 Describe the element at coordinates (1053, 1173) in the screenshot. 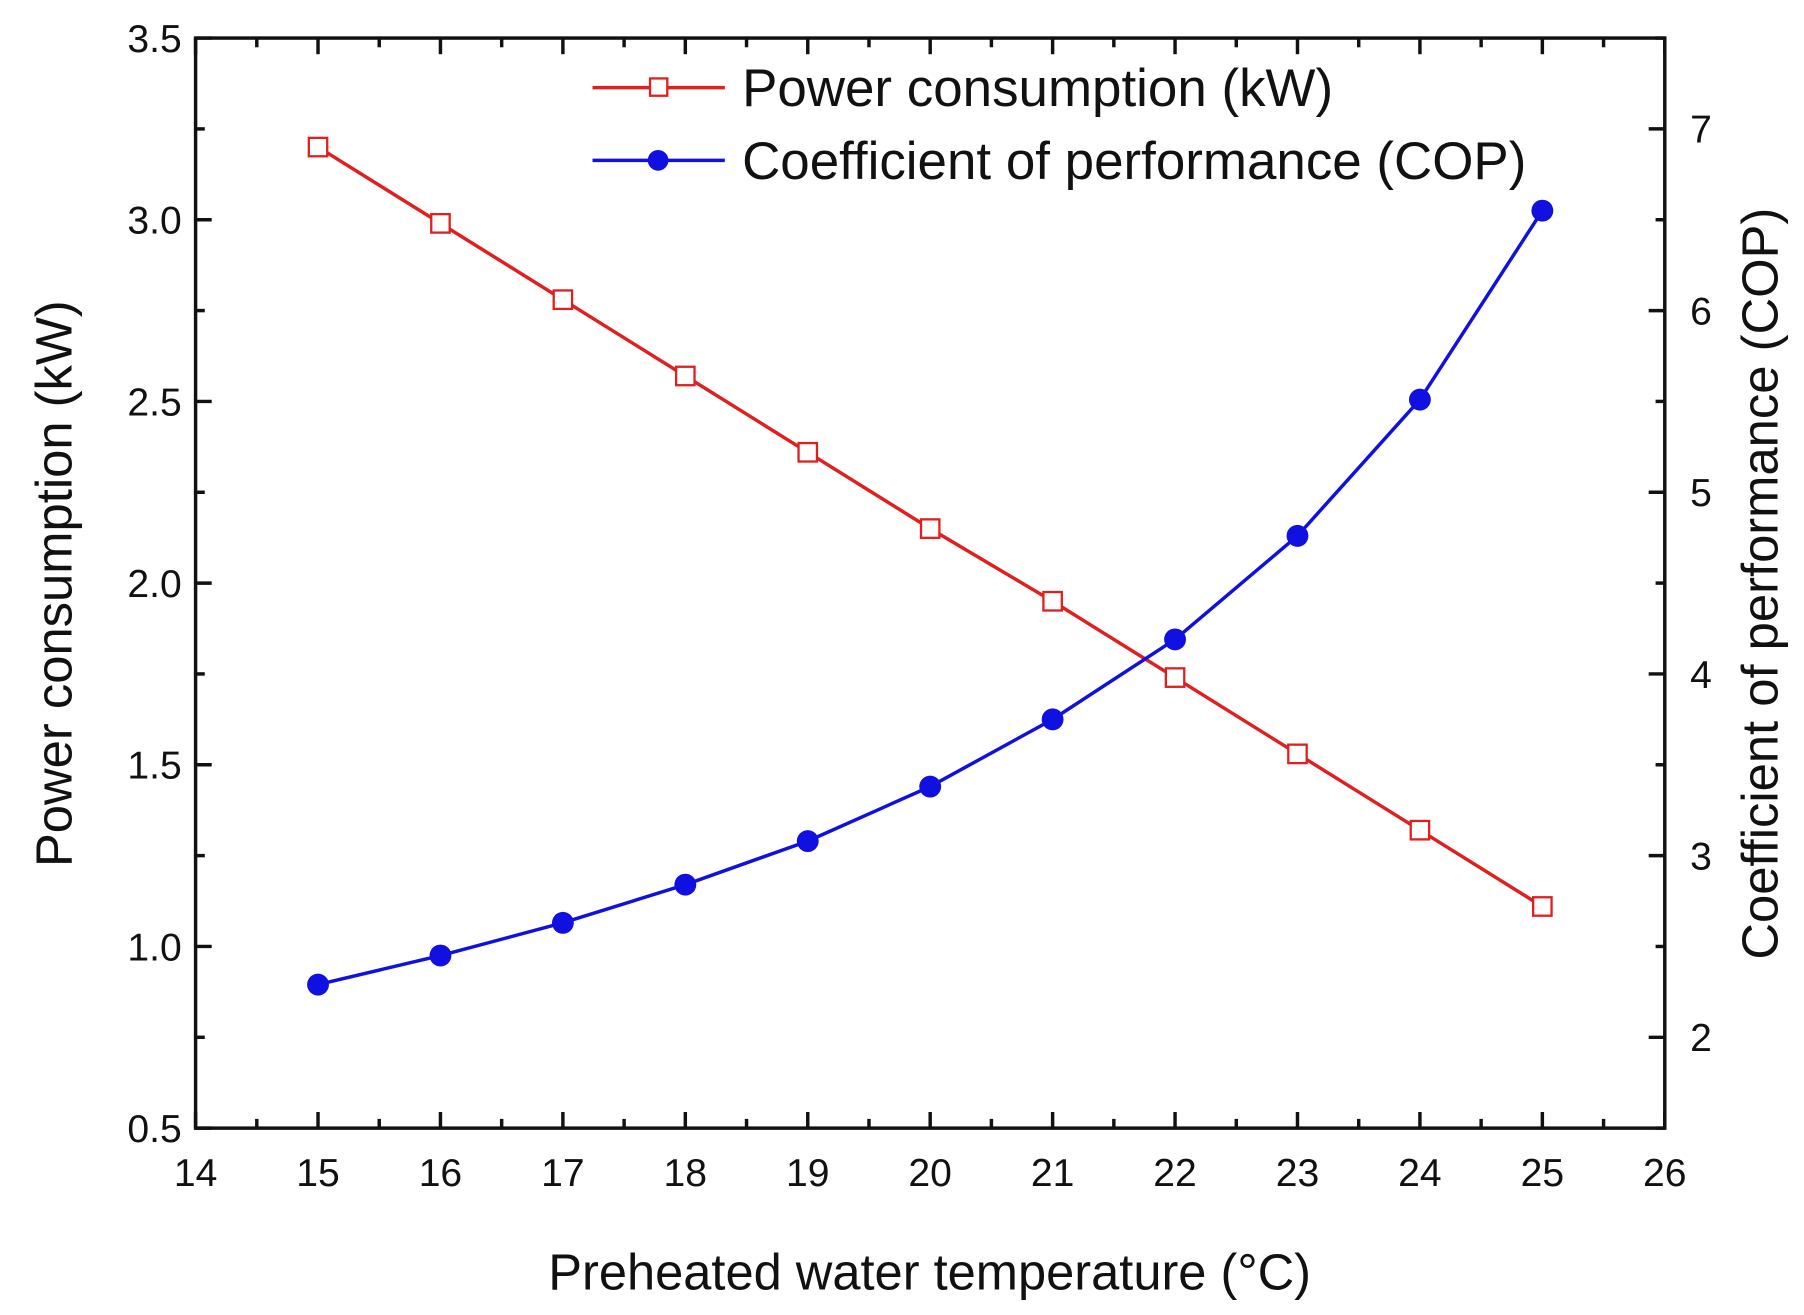

I see `x-tick-label: 21` at that location.